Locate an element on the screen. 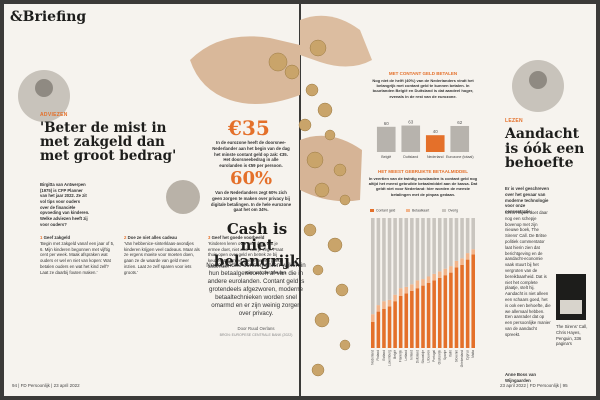 This screenshot has height=400, width=600. tip-heading: 1 Geef zakgeld is located at coordinates (79, 238).